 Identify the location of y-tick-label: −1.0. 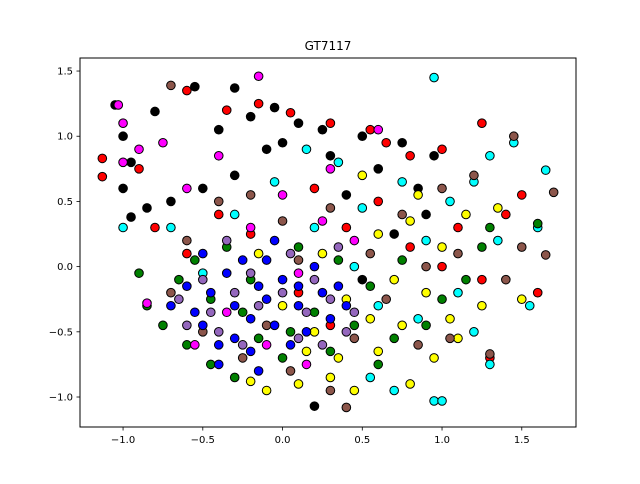
(61, 398).